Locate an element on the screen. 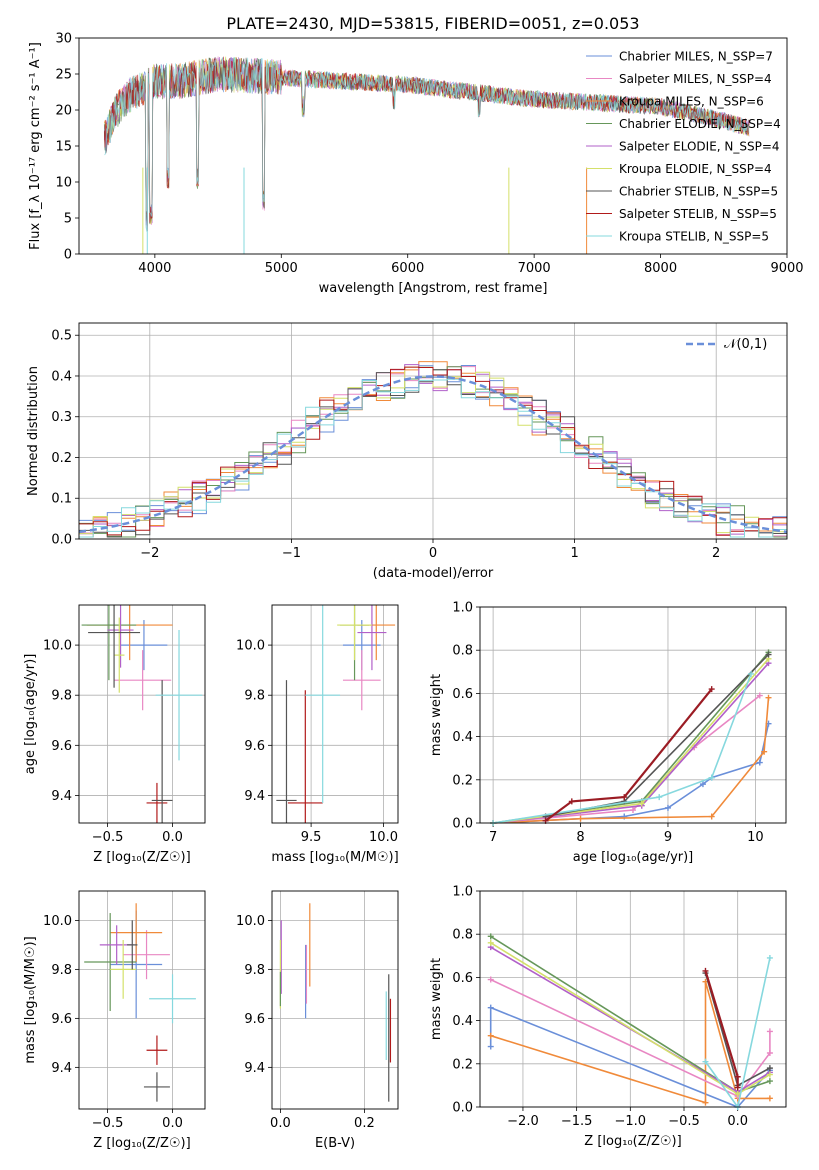  legend-entry: Chabrier STELIB, N_SSP=5 is located at coordinates (698, 192).